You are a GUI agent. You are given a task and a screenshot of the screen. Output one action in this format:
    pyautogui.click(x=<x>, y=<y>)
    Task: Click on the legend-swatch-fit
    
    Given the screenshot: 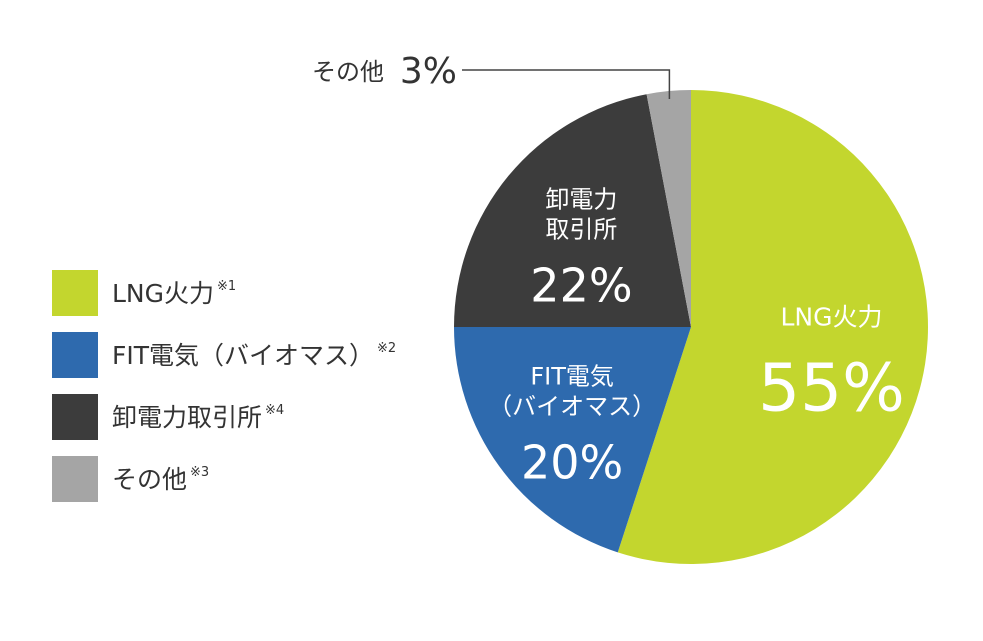 What is the action you would take?
    pyautogui.click(x=75, y=355)
    